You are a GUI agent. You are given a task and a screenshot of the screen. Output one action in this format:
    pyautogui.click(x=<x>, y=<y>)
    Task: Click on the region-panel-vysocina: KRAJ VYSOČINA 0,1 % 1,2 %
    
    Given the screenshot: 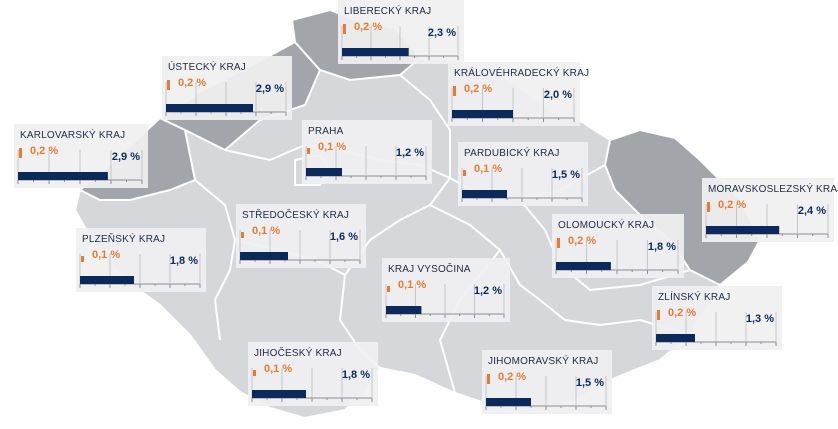 What is the action you would take?
    pyautogui.click(x=446, y=290)
    